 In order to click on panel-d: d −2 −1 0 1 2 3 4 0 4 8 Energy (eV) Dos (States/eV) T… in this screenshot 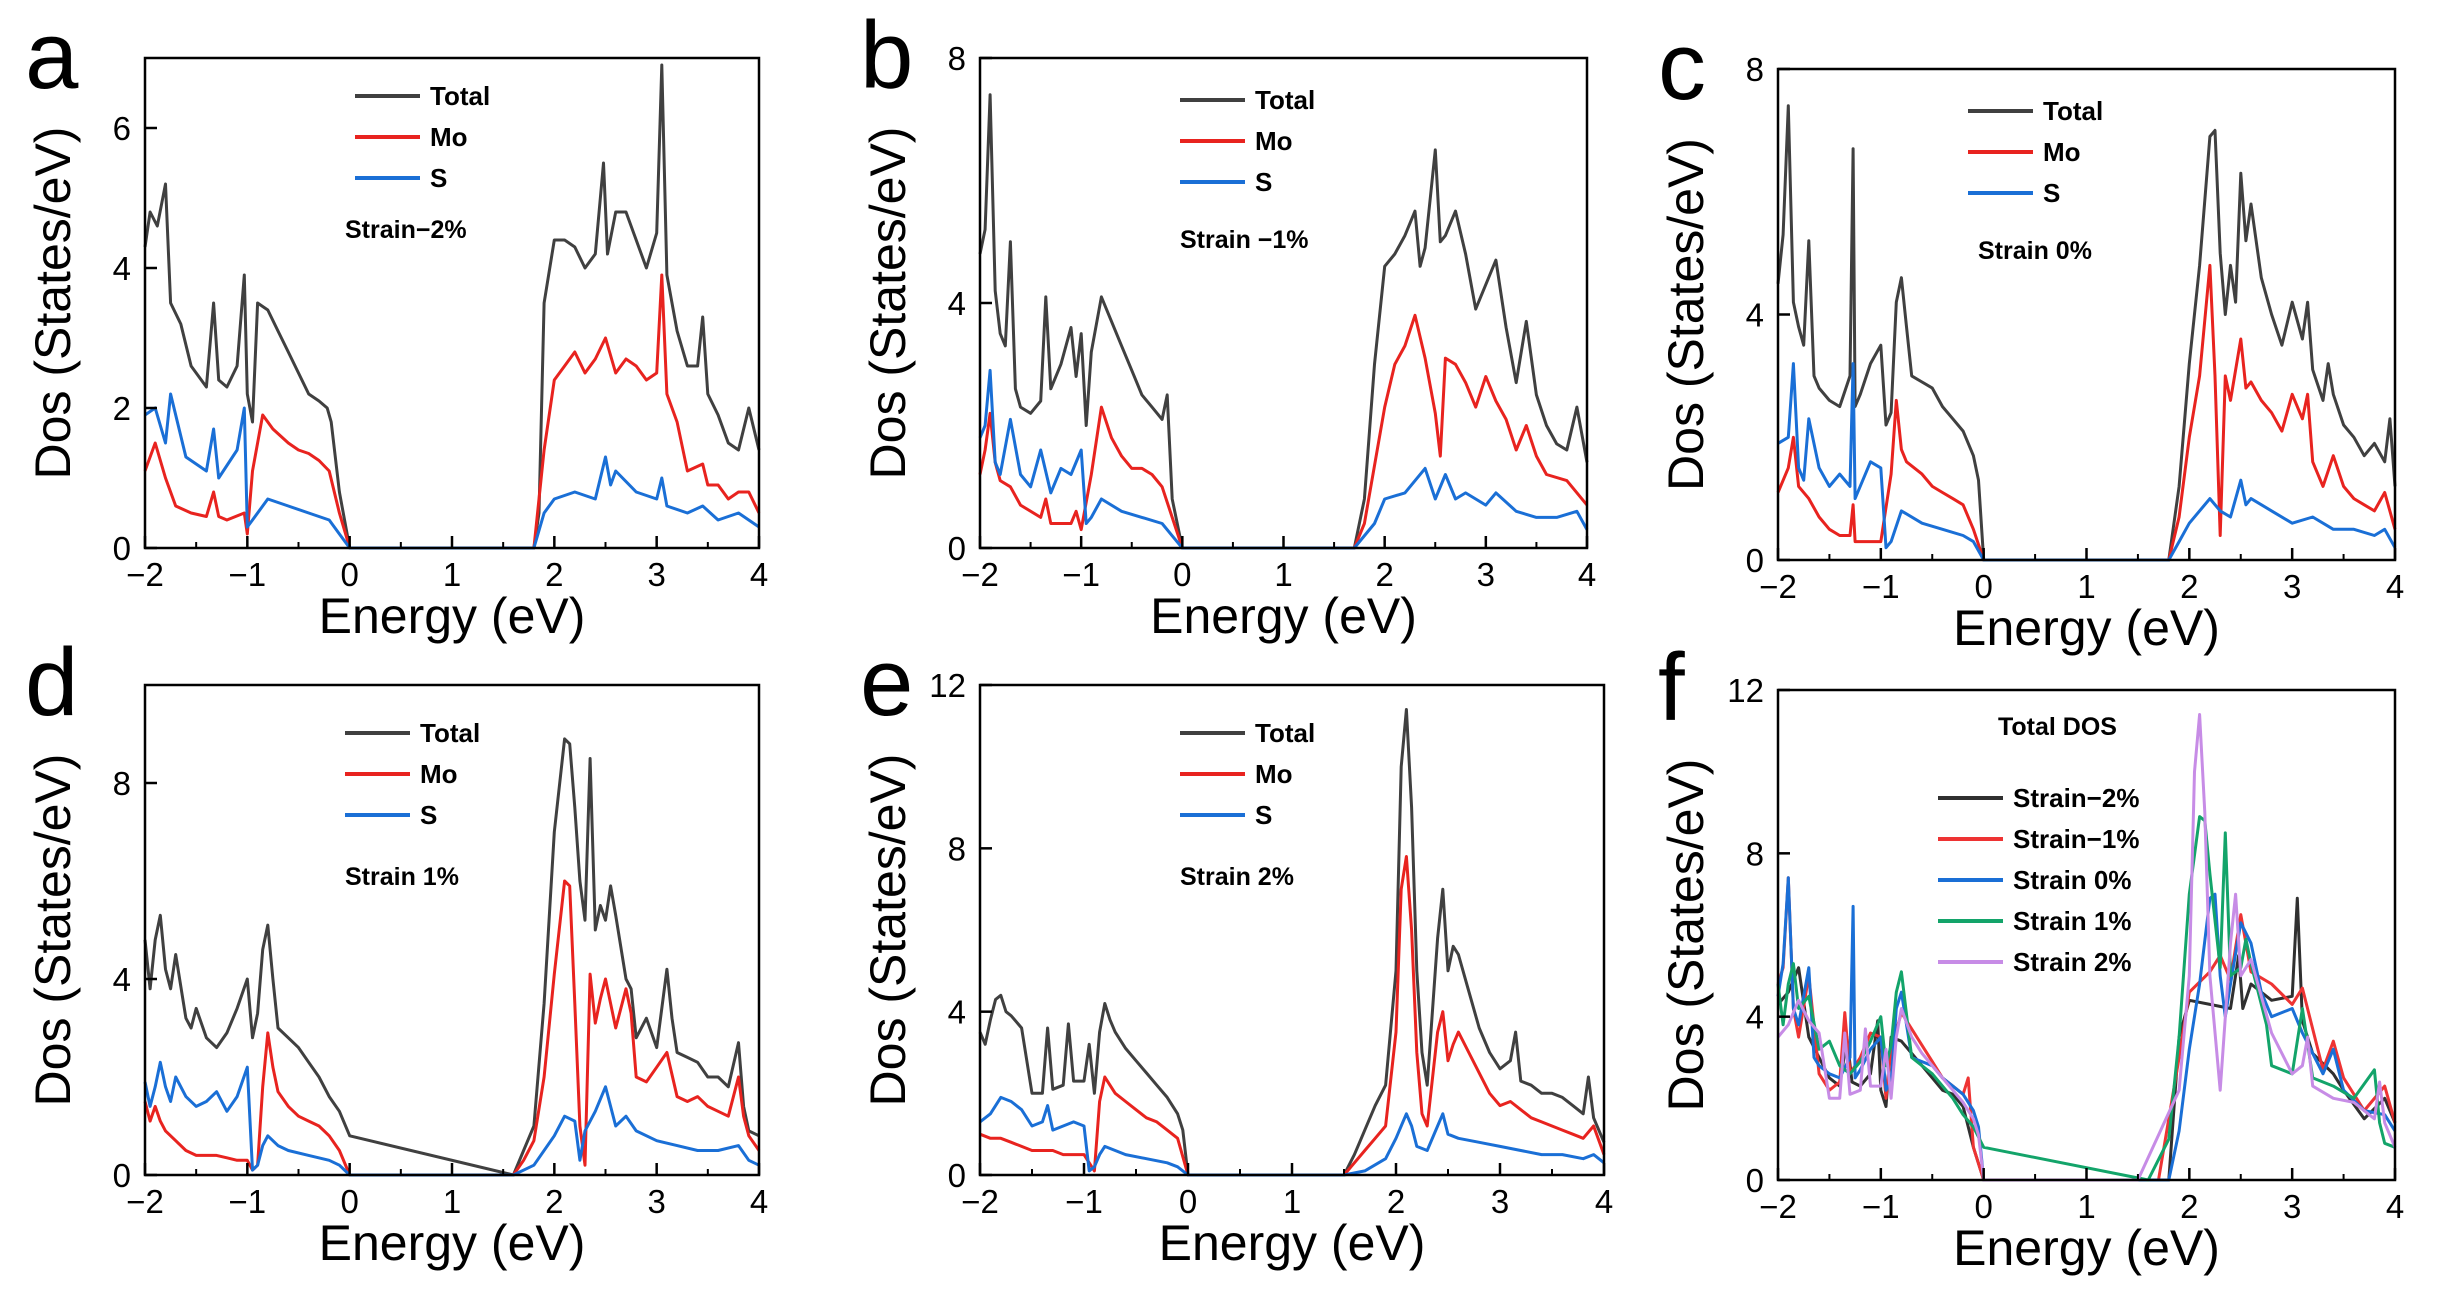, I will do `click(396, 950)`.